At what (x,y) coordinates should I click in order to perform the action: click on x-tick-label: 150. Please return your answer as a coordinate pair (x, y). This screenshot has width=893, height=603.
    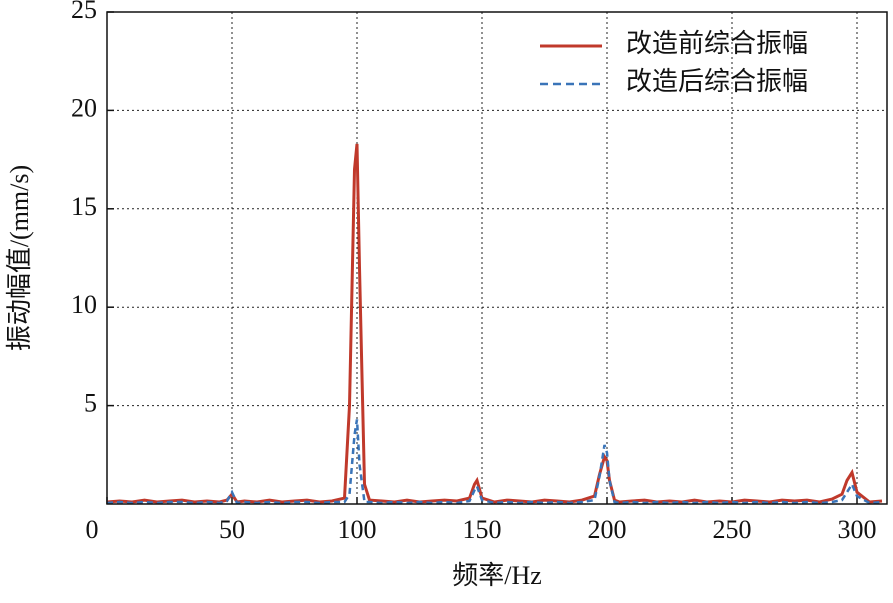
    Looking at the image, I should click on (482, 529).